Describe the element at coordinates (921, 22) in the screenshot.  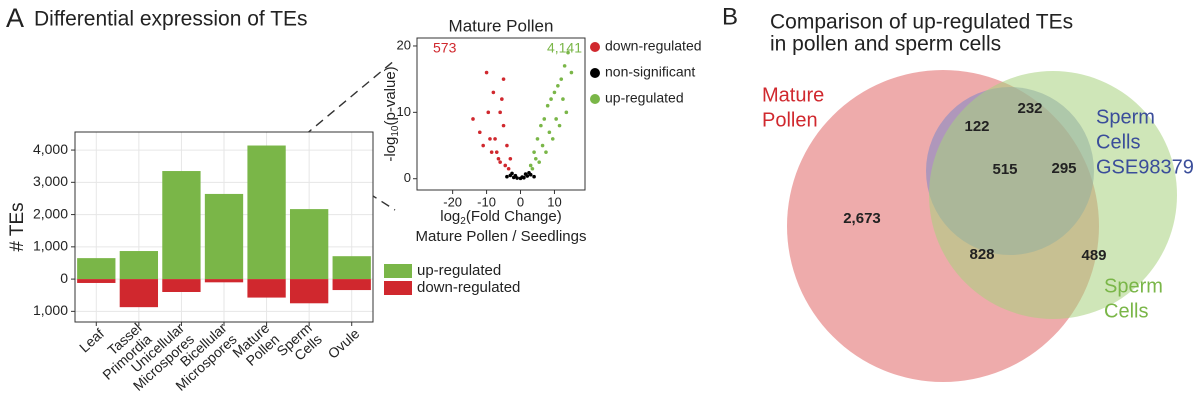
I see `chart-title: Comparison of up-regulated TEs` at that location.